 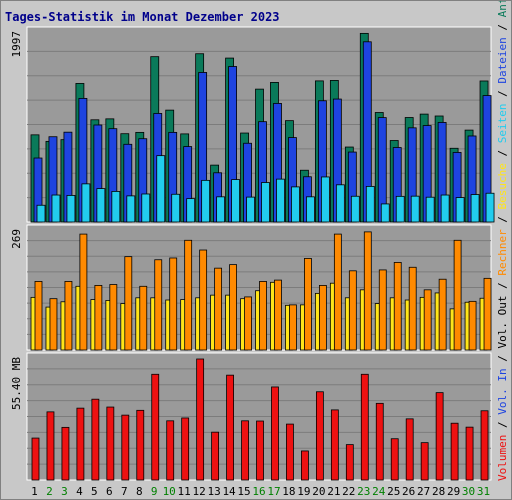 I want to click on day-label-30: 30, so click(x=468, y=491).